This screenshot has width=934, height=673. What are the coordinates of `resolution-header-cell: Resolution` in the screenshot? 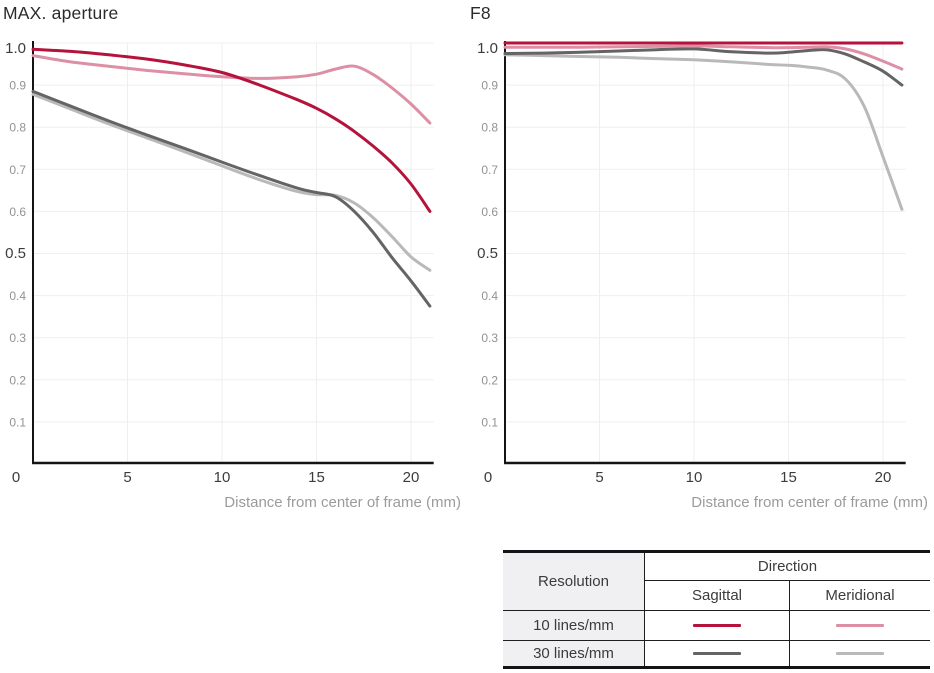 It's located at (574, 581).